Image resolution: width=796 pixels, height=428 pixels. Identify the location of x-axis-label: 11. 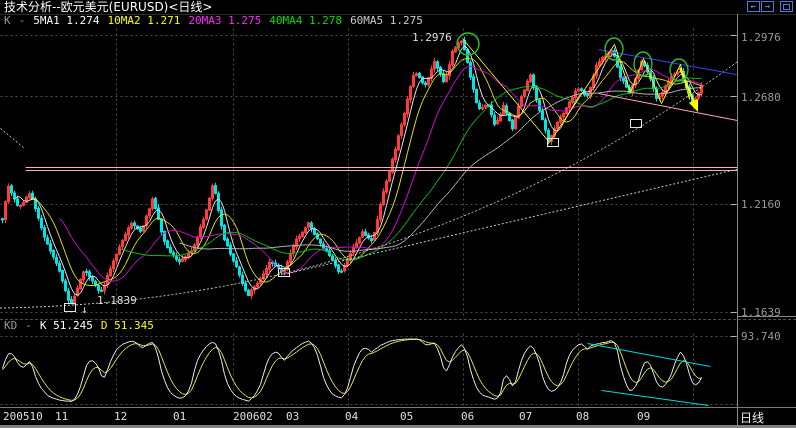
(62, 416).